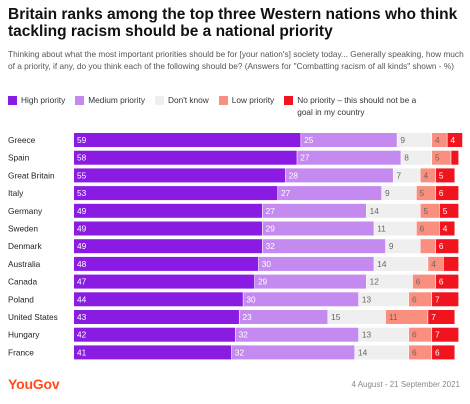 Image resolution: width=470 pixels, height=404 pixels. Describe the element at coordinates (248, 317) in the screenshot. I see `data-label: 23` at that location.